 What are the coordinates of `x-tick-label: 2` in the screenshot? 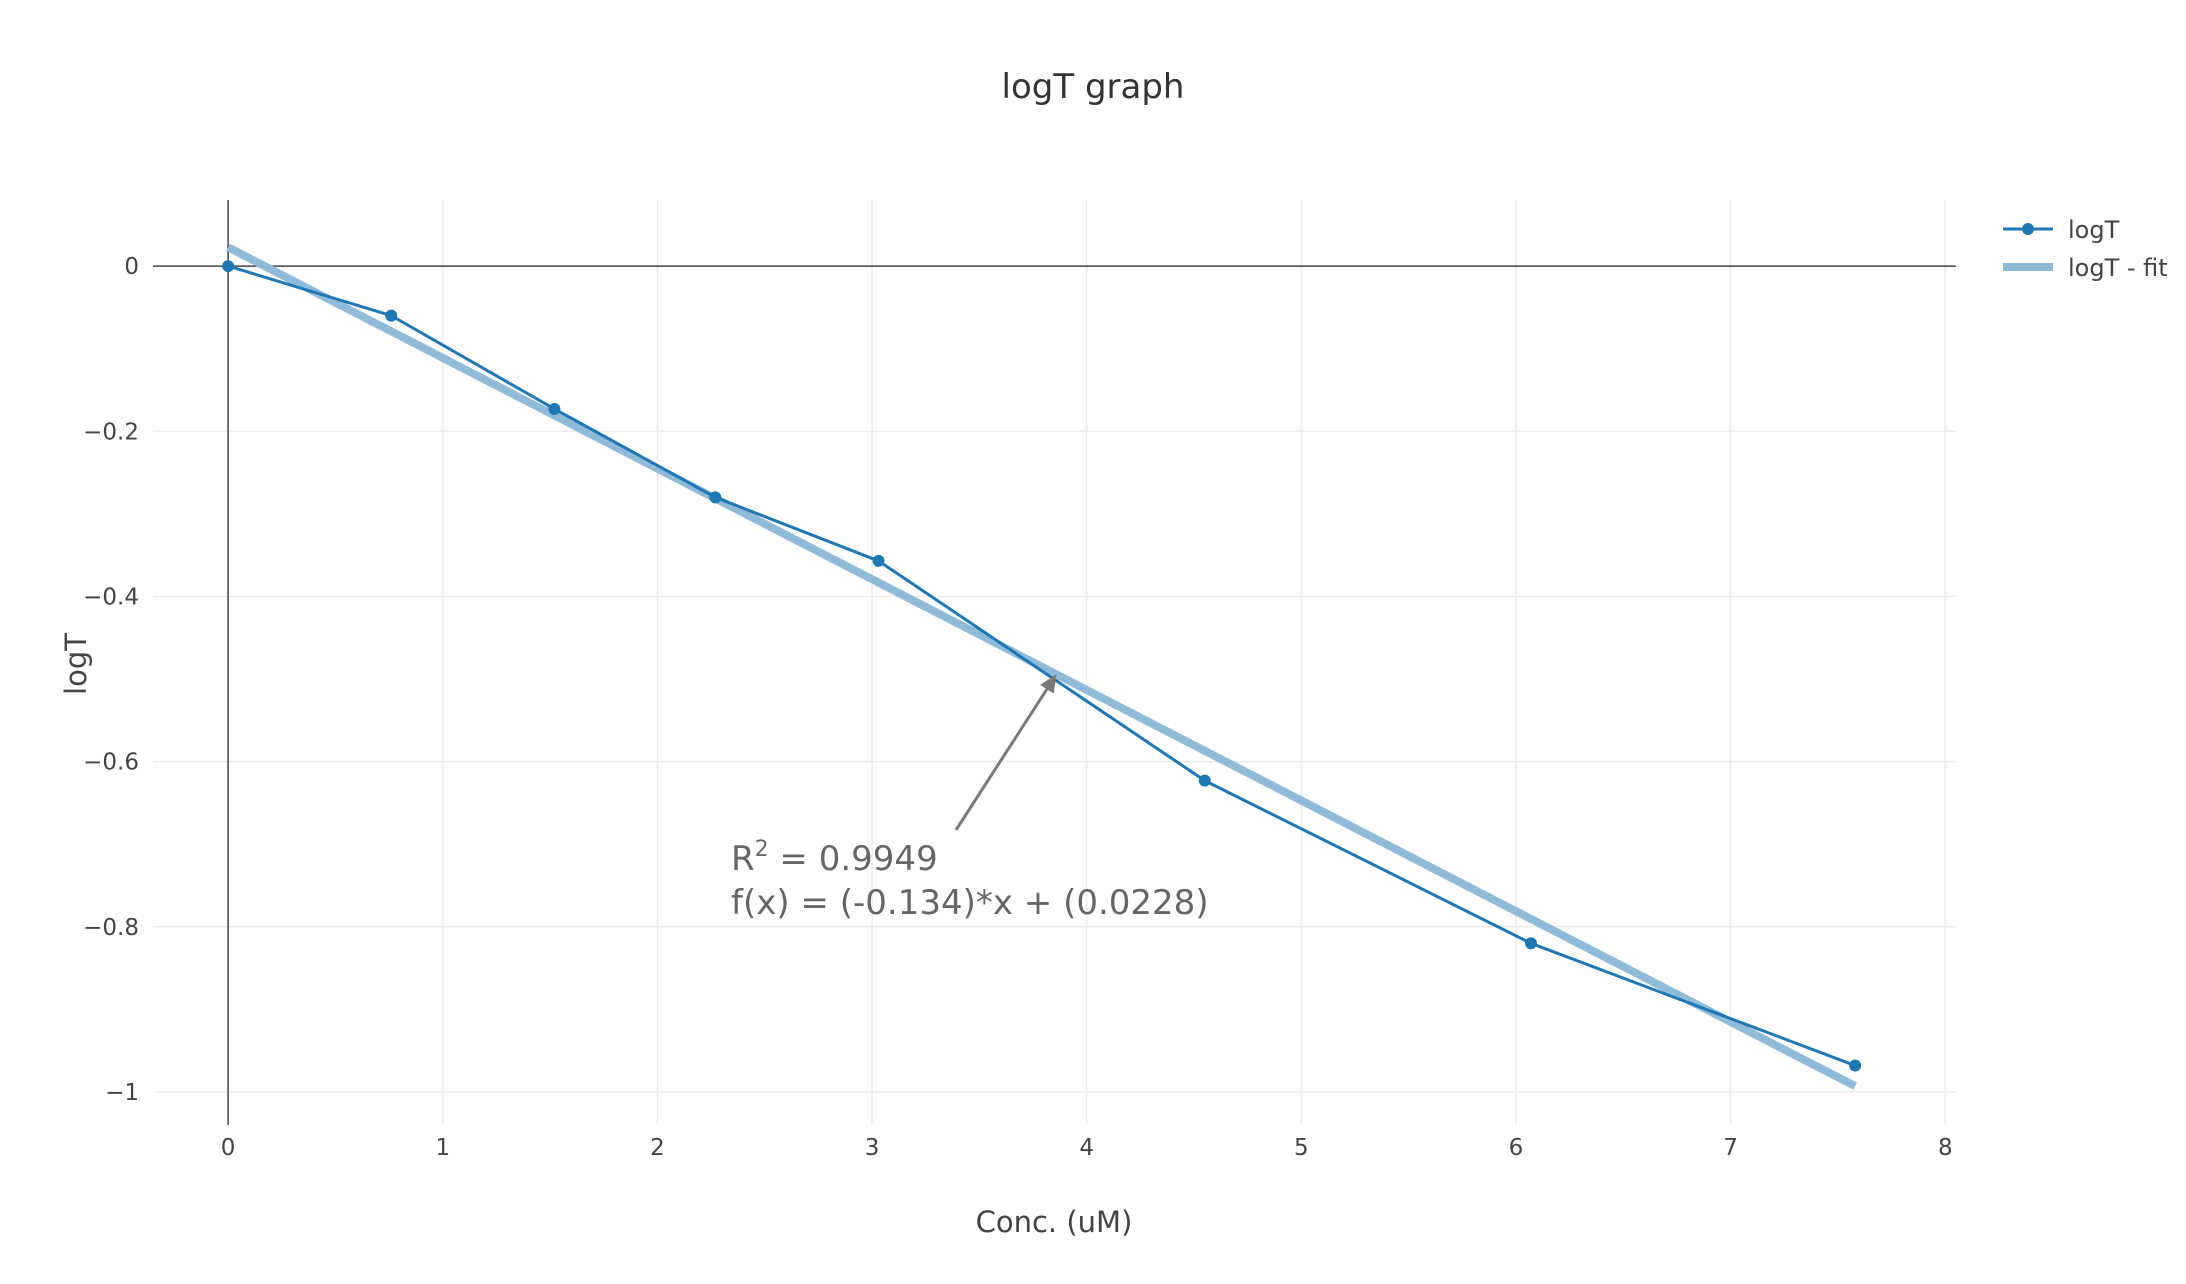 It's located at (657, 1148).